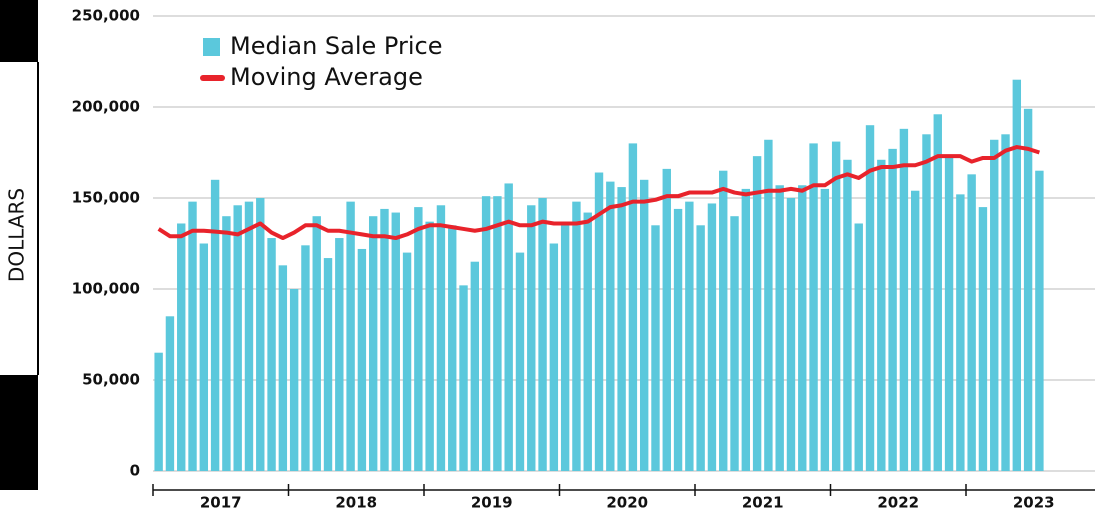 This screenshot has width=1100, height=517. I want to click on x-tick-label: 2019, so click(492, 503).